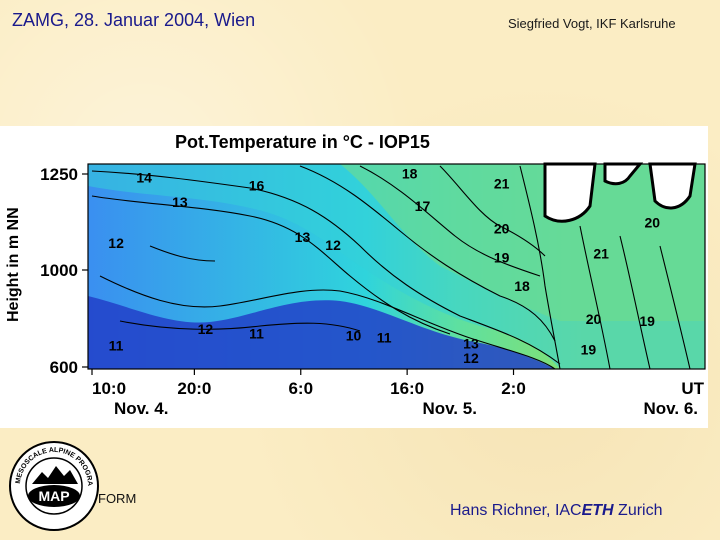 This screenshot has height=540, width=720. What do you see at coordinates (516, 510) in the screenshot?
I see `footer-credit-prefix: Hans Richner, IAC` at bounding box center [516, 510].